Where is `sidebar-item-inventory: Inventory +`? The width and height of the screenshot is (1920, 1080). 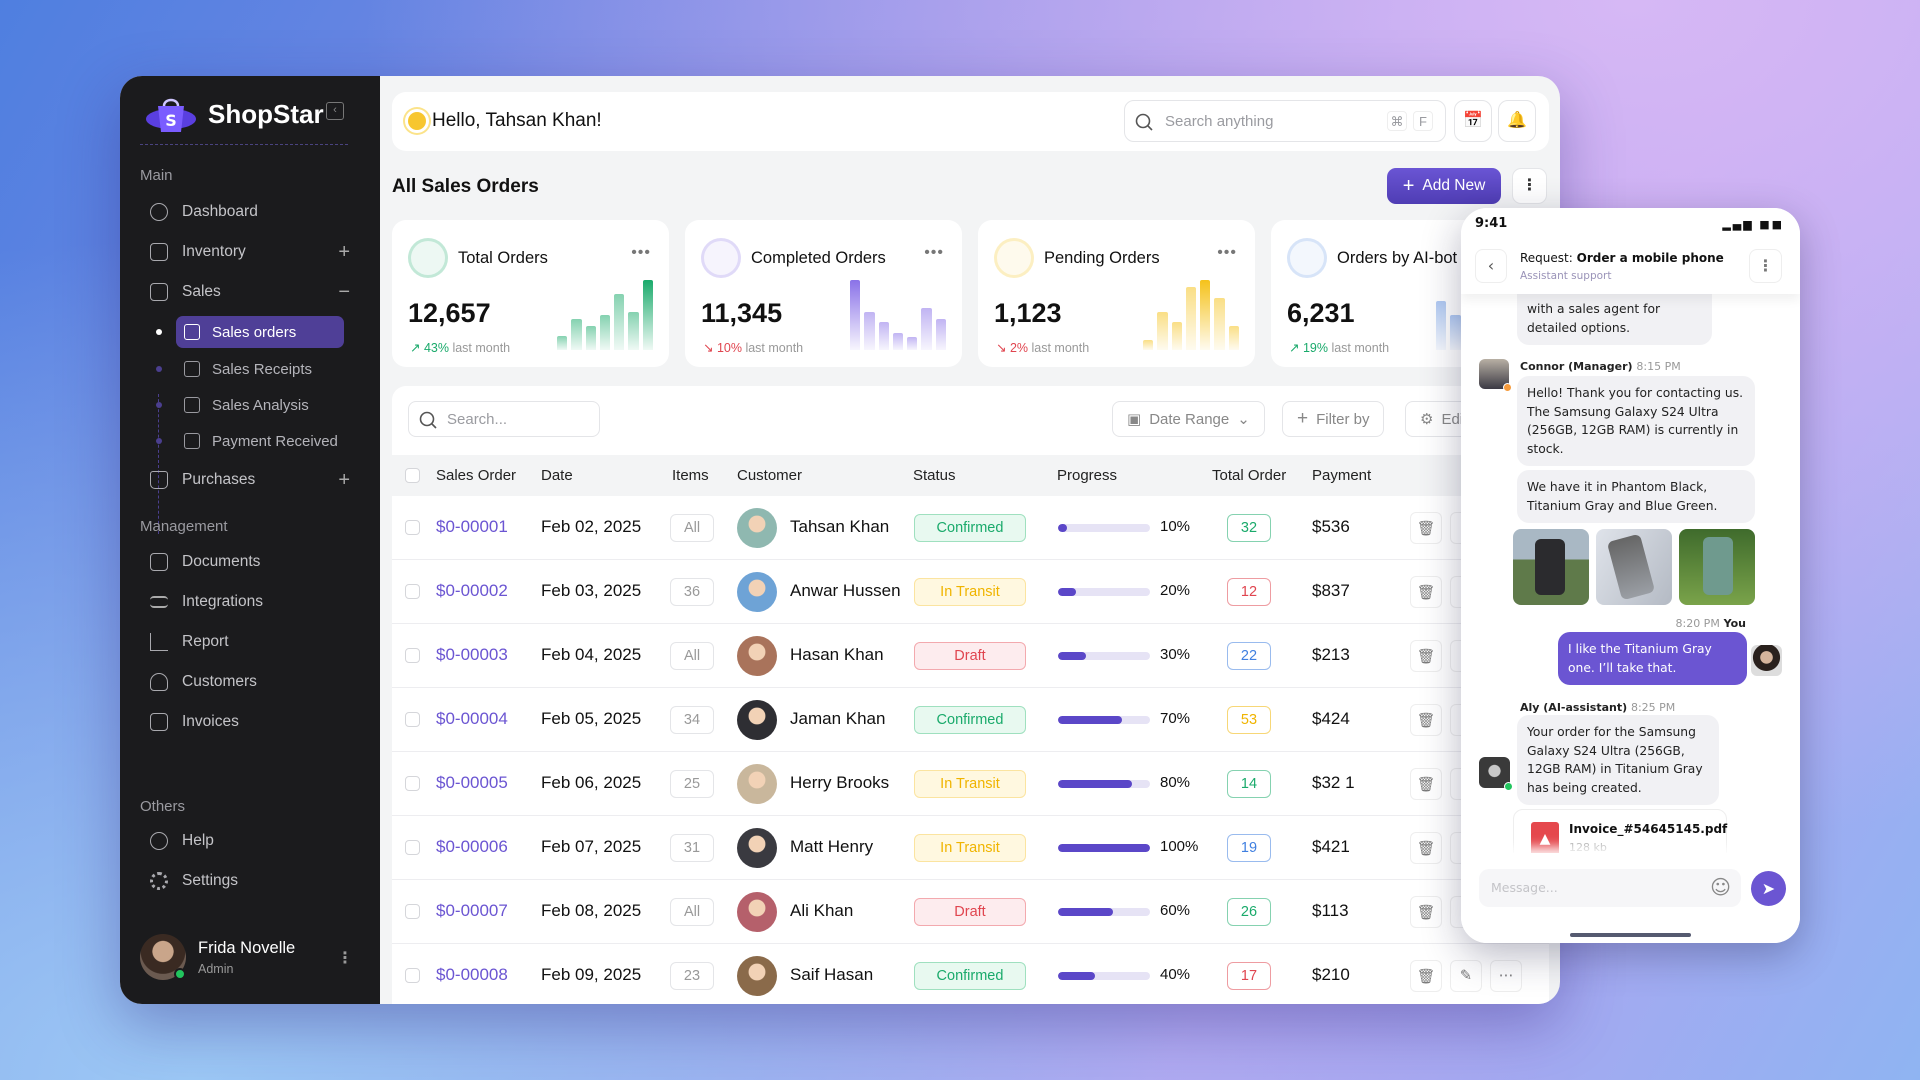
sidebar-item-inventory: Inventory + is located at coordinates (250, 252).